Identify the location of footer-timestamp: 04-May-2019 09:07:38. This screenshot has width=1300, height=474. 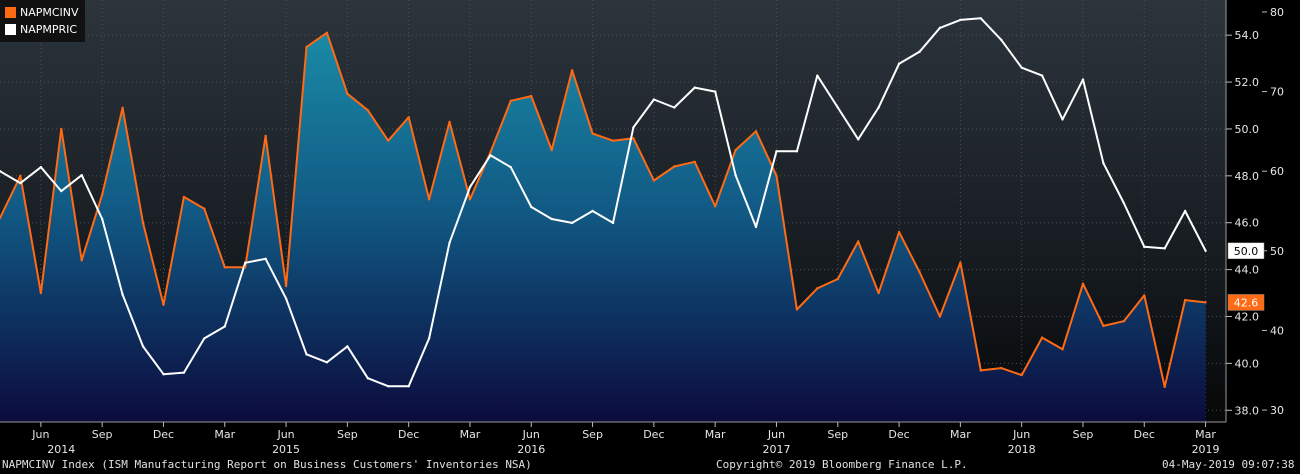
(1228, 464).